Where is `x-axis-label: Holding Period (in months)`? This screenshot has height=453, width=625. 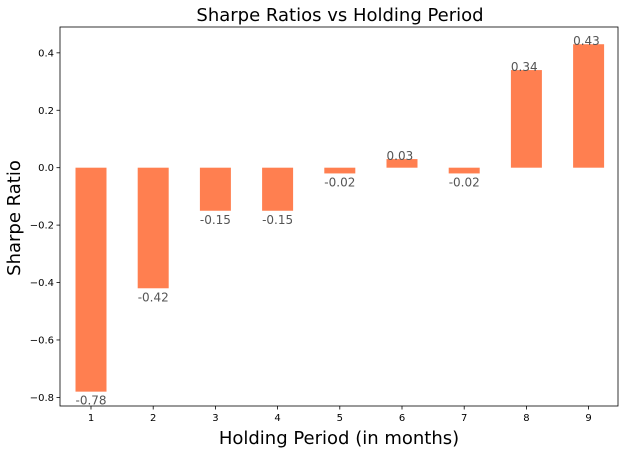 x-axis-label: Holding Period (in months) is located at coordinates (339, 438).